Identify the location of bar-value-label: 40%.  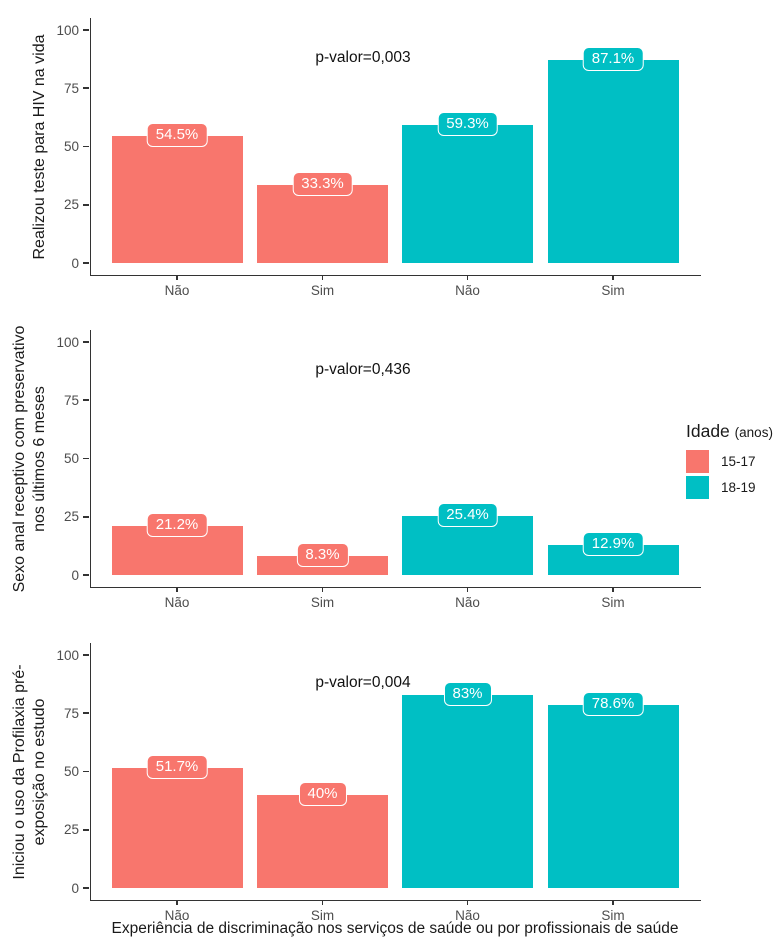
(322, 793).